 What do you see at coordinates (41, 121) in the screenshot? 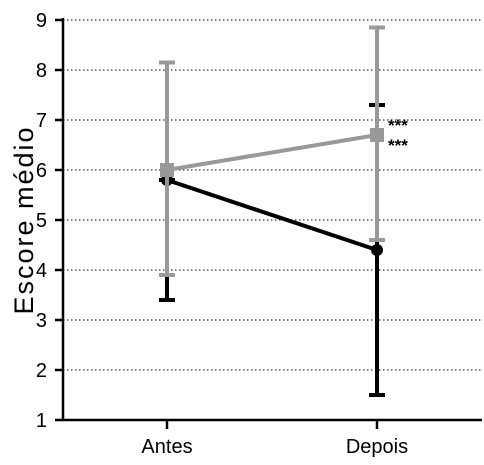
I see `y-tick-label: 7` at bounding box center [41, 121].